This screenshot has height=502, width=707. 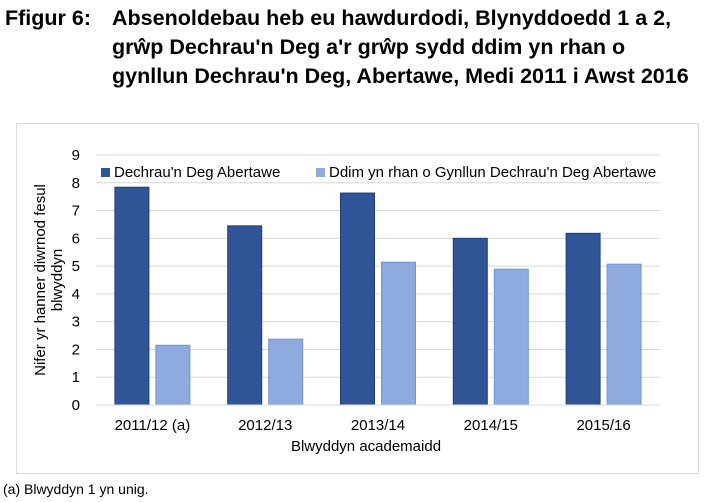 I want to click on y-tick-label: 2, so click(x=76, y=349).